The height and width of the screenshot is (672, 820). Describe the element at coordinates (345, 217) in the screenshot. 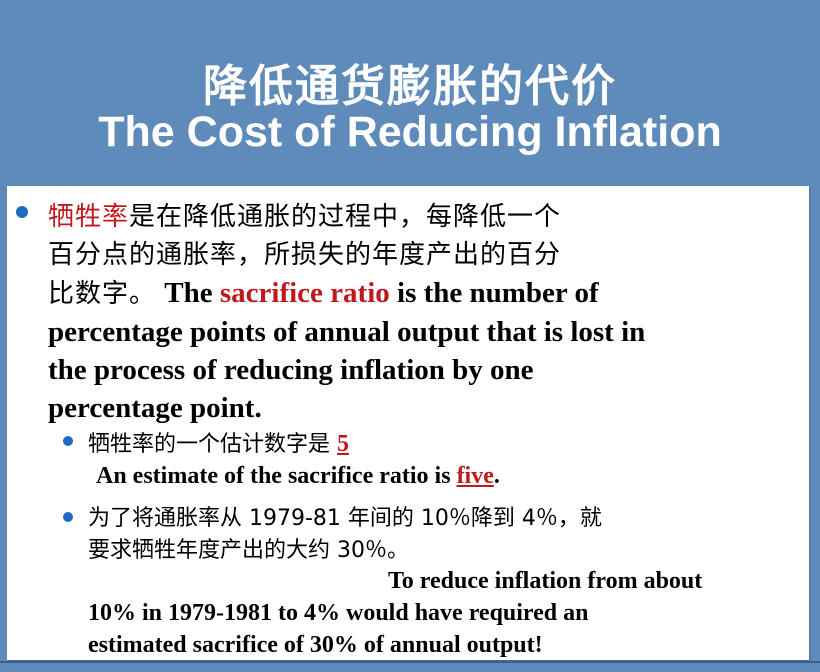

I see `main-zh-line-1-rest: 是在降低通胀的过程中，每降低一个` at that location.